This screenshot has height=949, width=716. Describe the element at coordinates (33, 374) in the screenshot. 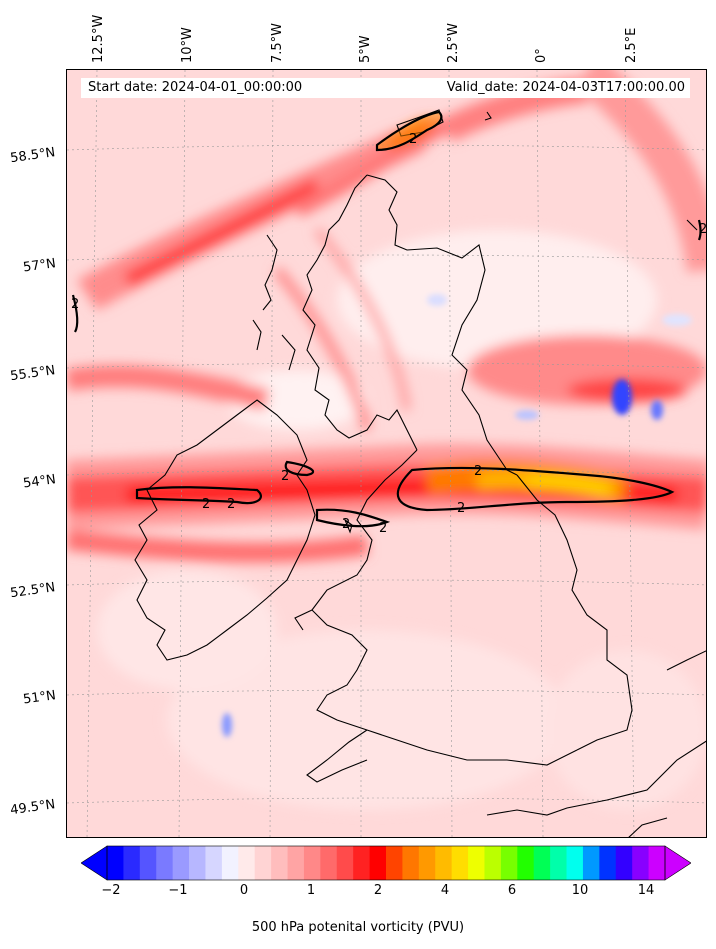

I see `lat-label-55.5n: 55.5°N` at that location.